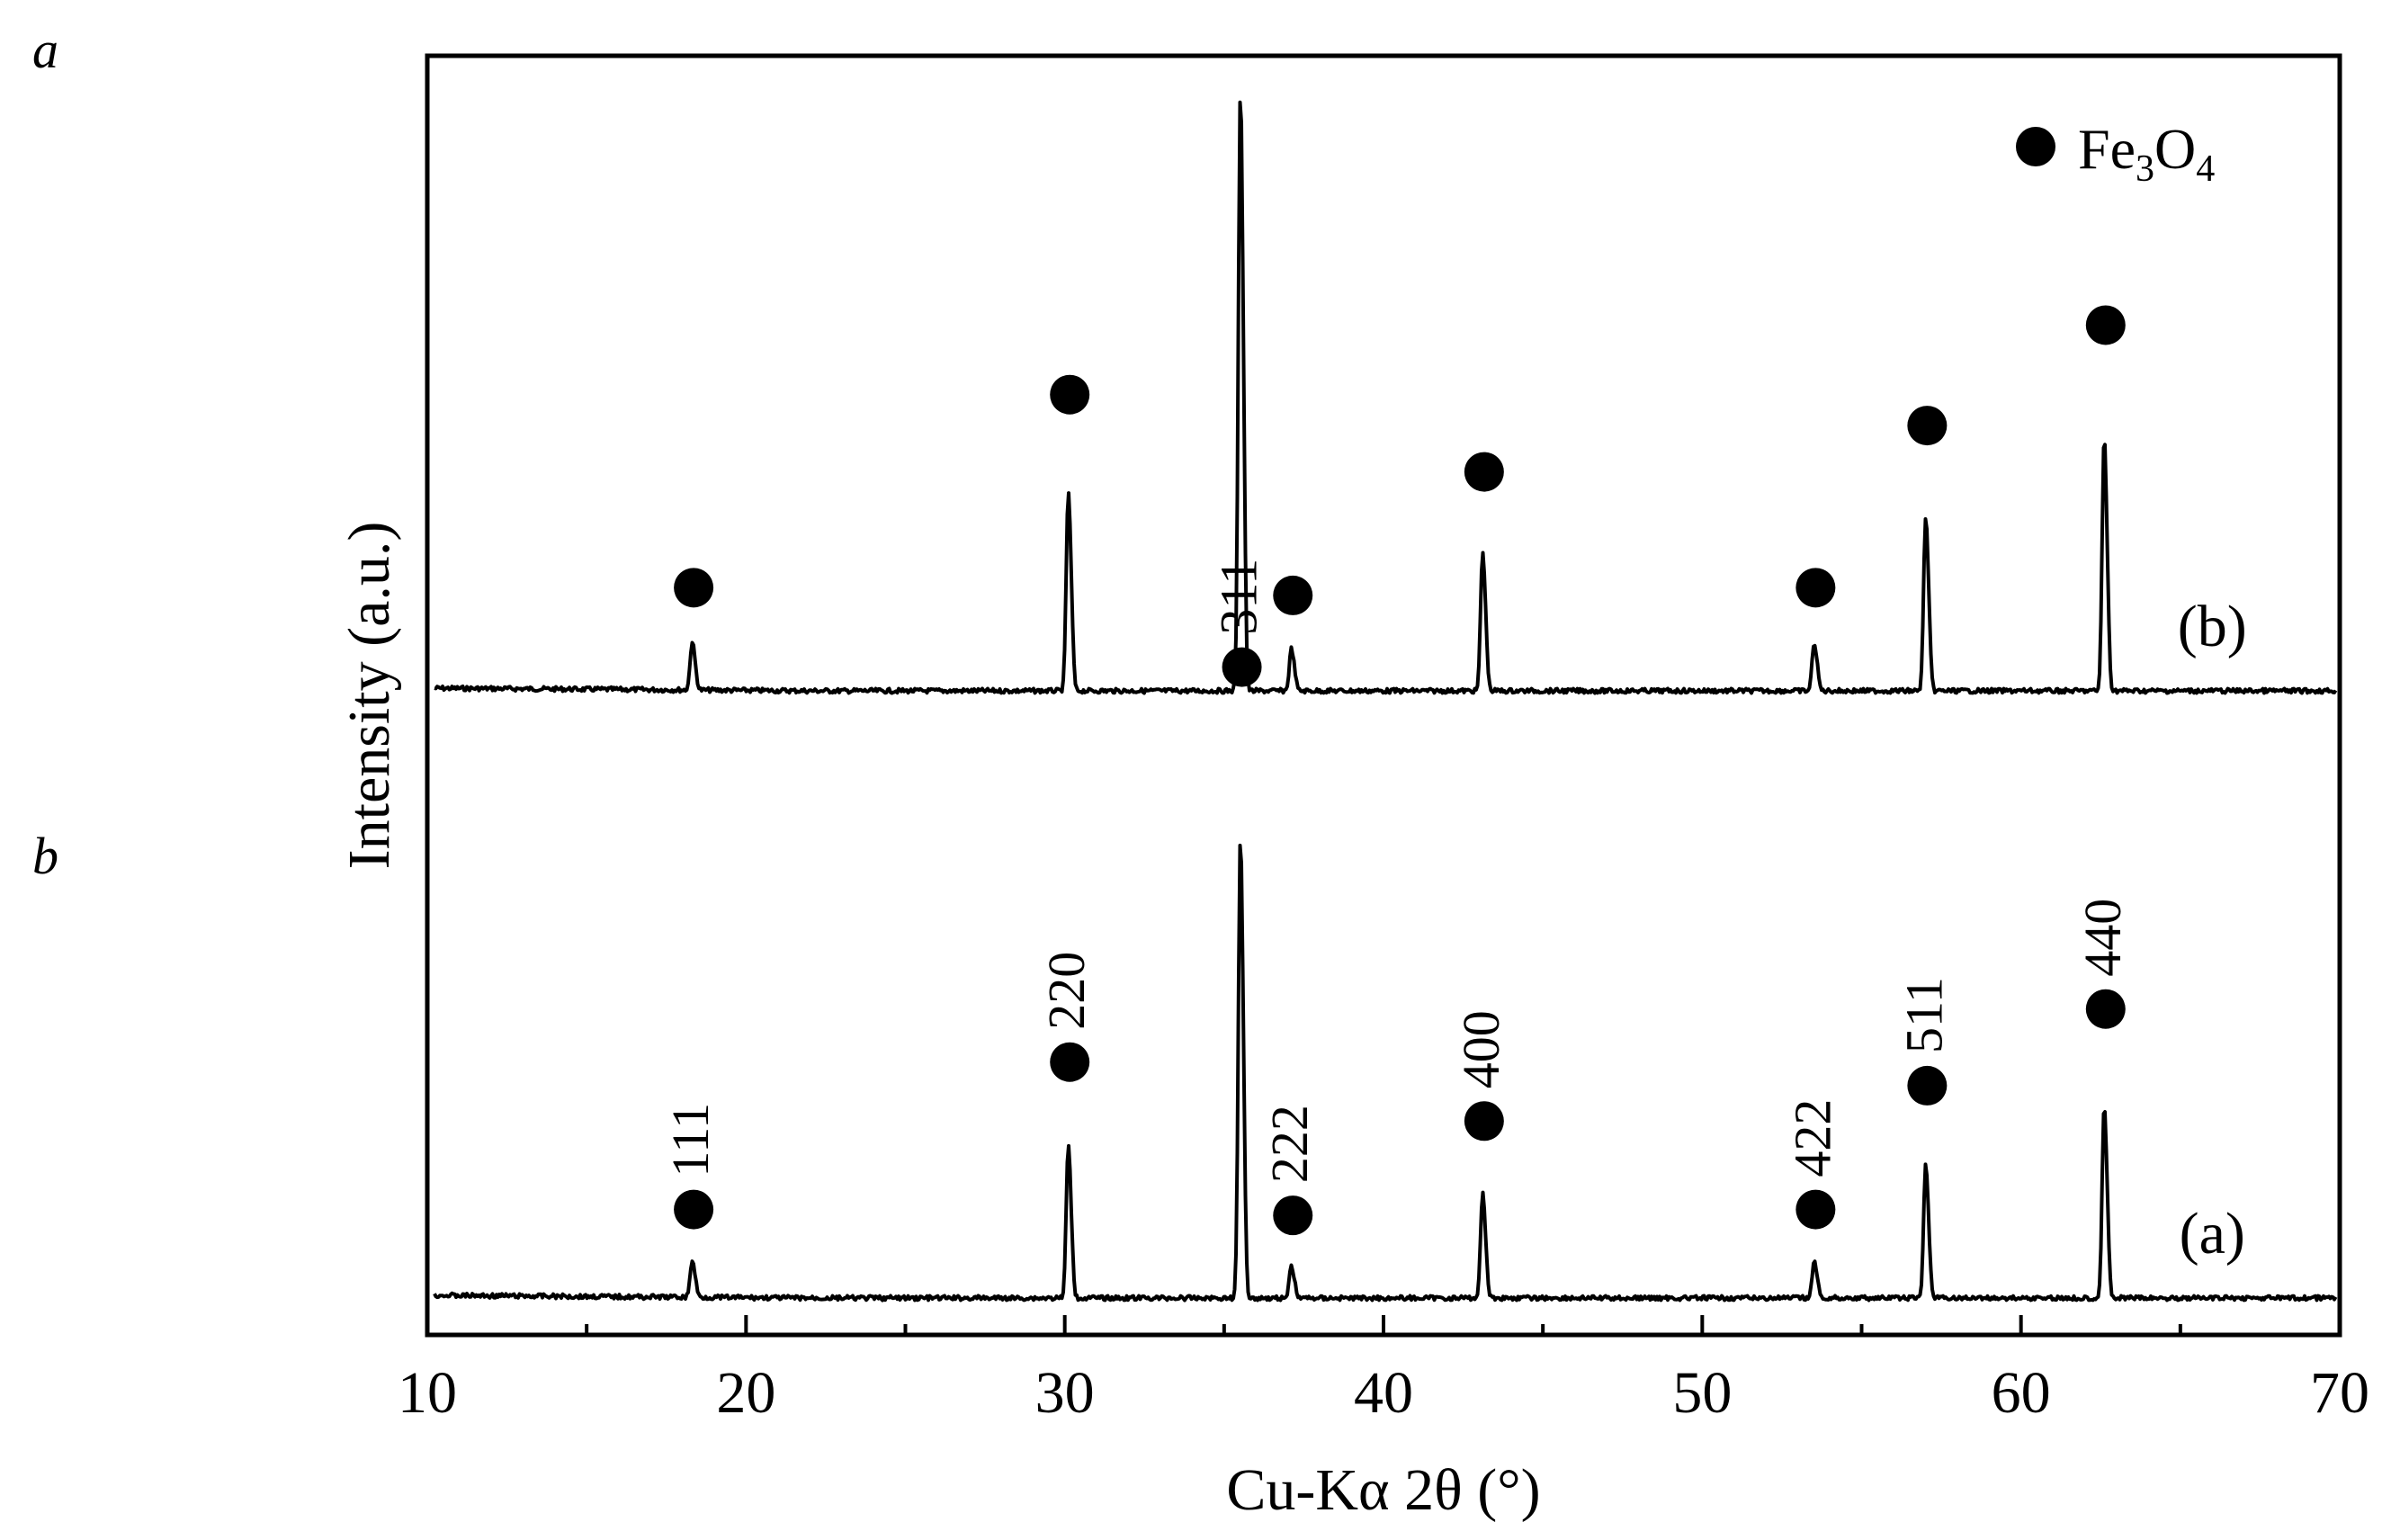 The height and width of the screenshot is (1540, 2391). Describe the element at coordinates (2205, 169) in the screenshot. I see `legend-sub-4: 4` at that location.